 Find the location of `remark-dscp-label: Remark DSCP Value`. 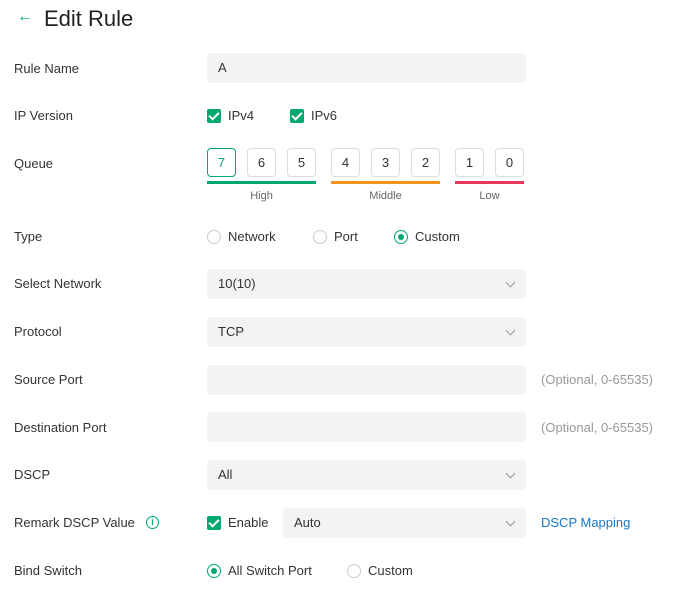

remark-dscp-label: Remark DSCP Value is located at coordinates (74, 522).